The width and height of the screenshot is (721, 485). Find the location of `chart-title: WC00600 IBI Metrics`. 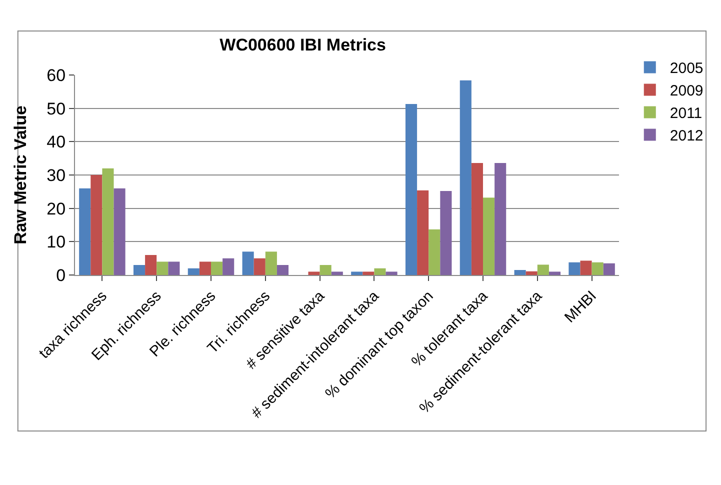

chart-title: WC00600 IBI Metrics is located at coordinates (303, 45).